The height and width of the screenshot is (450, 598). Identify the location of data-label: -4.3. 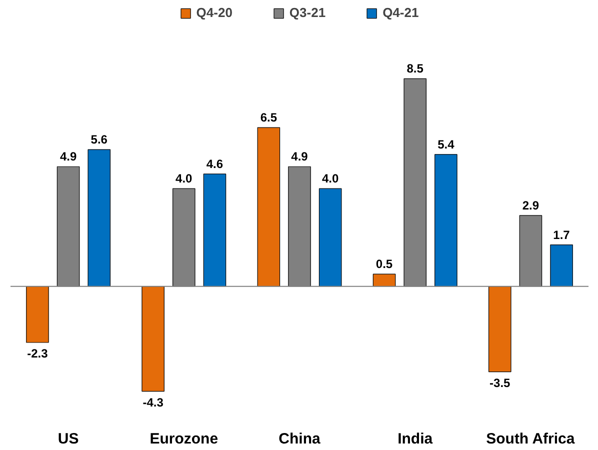
(153, 402).